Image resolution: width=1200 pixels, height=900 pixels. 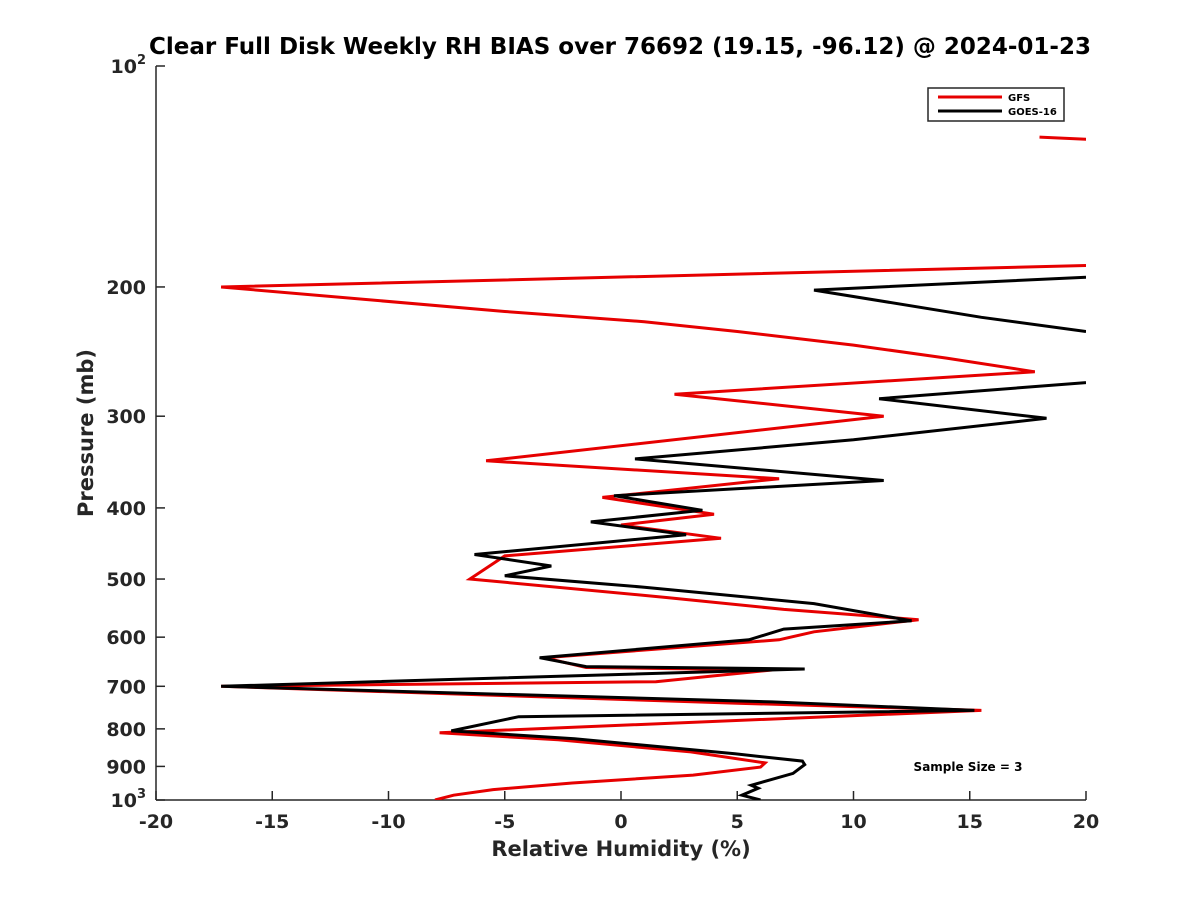 I want to click on x-tick-label: 0, so click(x=620, y=822).